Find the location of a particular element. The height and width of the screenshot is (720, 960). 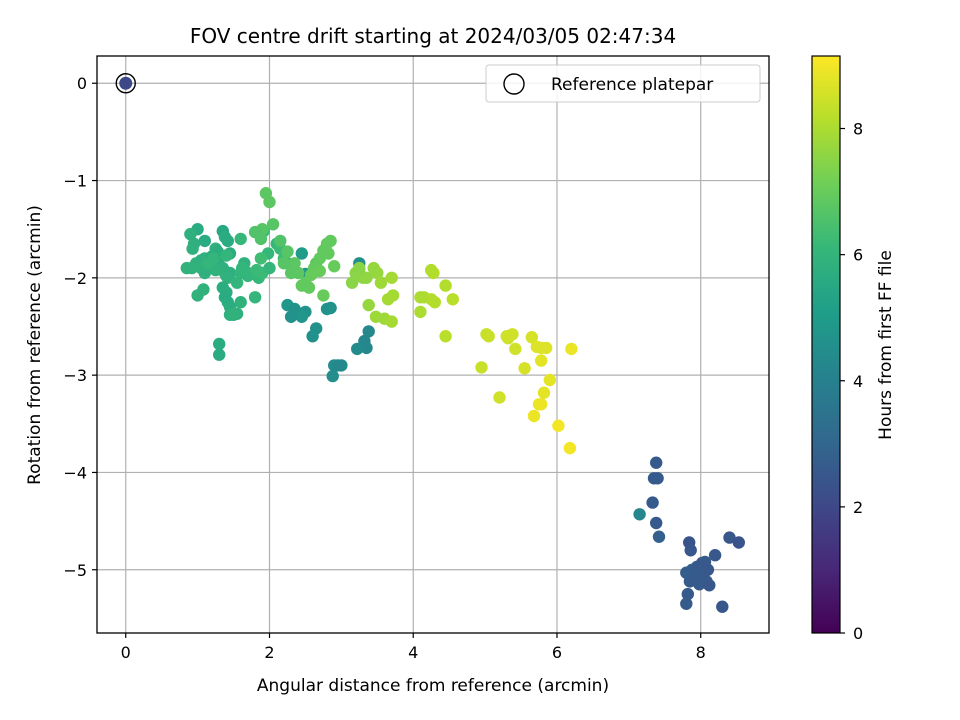

x-axis-label: Angular distance from reference (arcmin) is located at coordinates (433, 686).